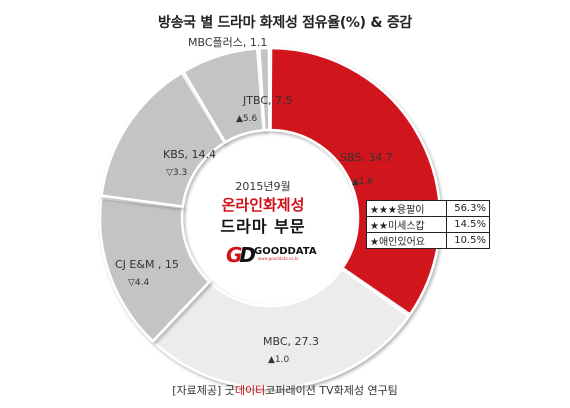  What do you see at coordinates (278, 258) in the screenshot?
I see `logo-url: www.gooddata.co.kr` at bounding box center [278, 258].